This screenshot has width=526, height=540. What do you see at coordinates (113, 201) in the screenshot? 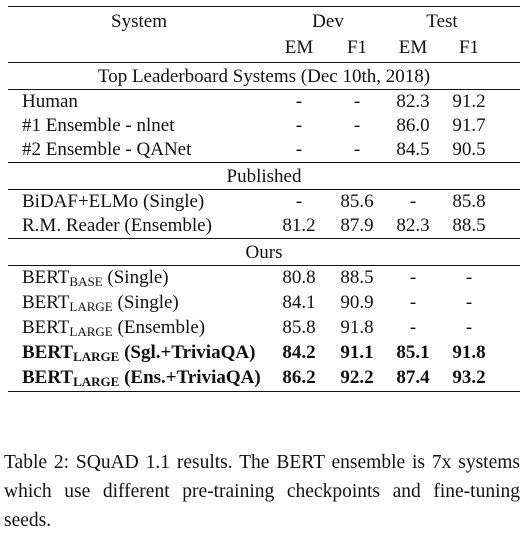
I see `system-name-text: BiDAF+ELMo (Single)` at bounding box center [113, 201].